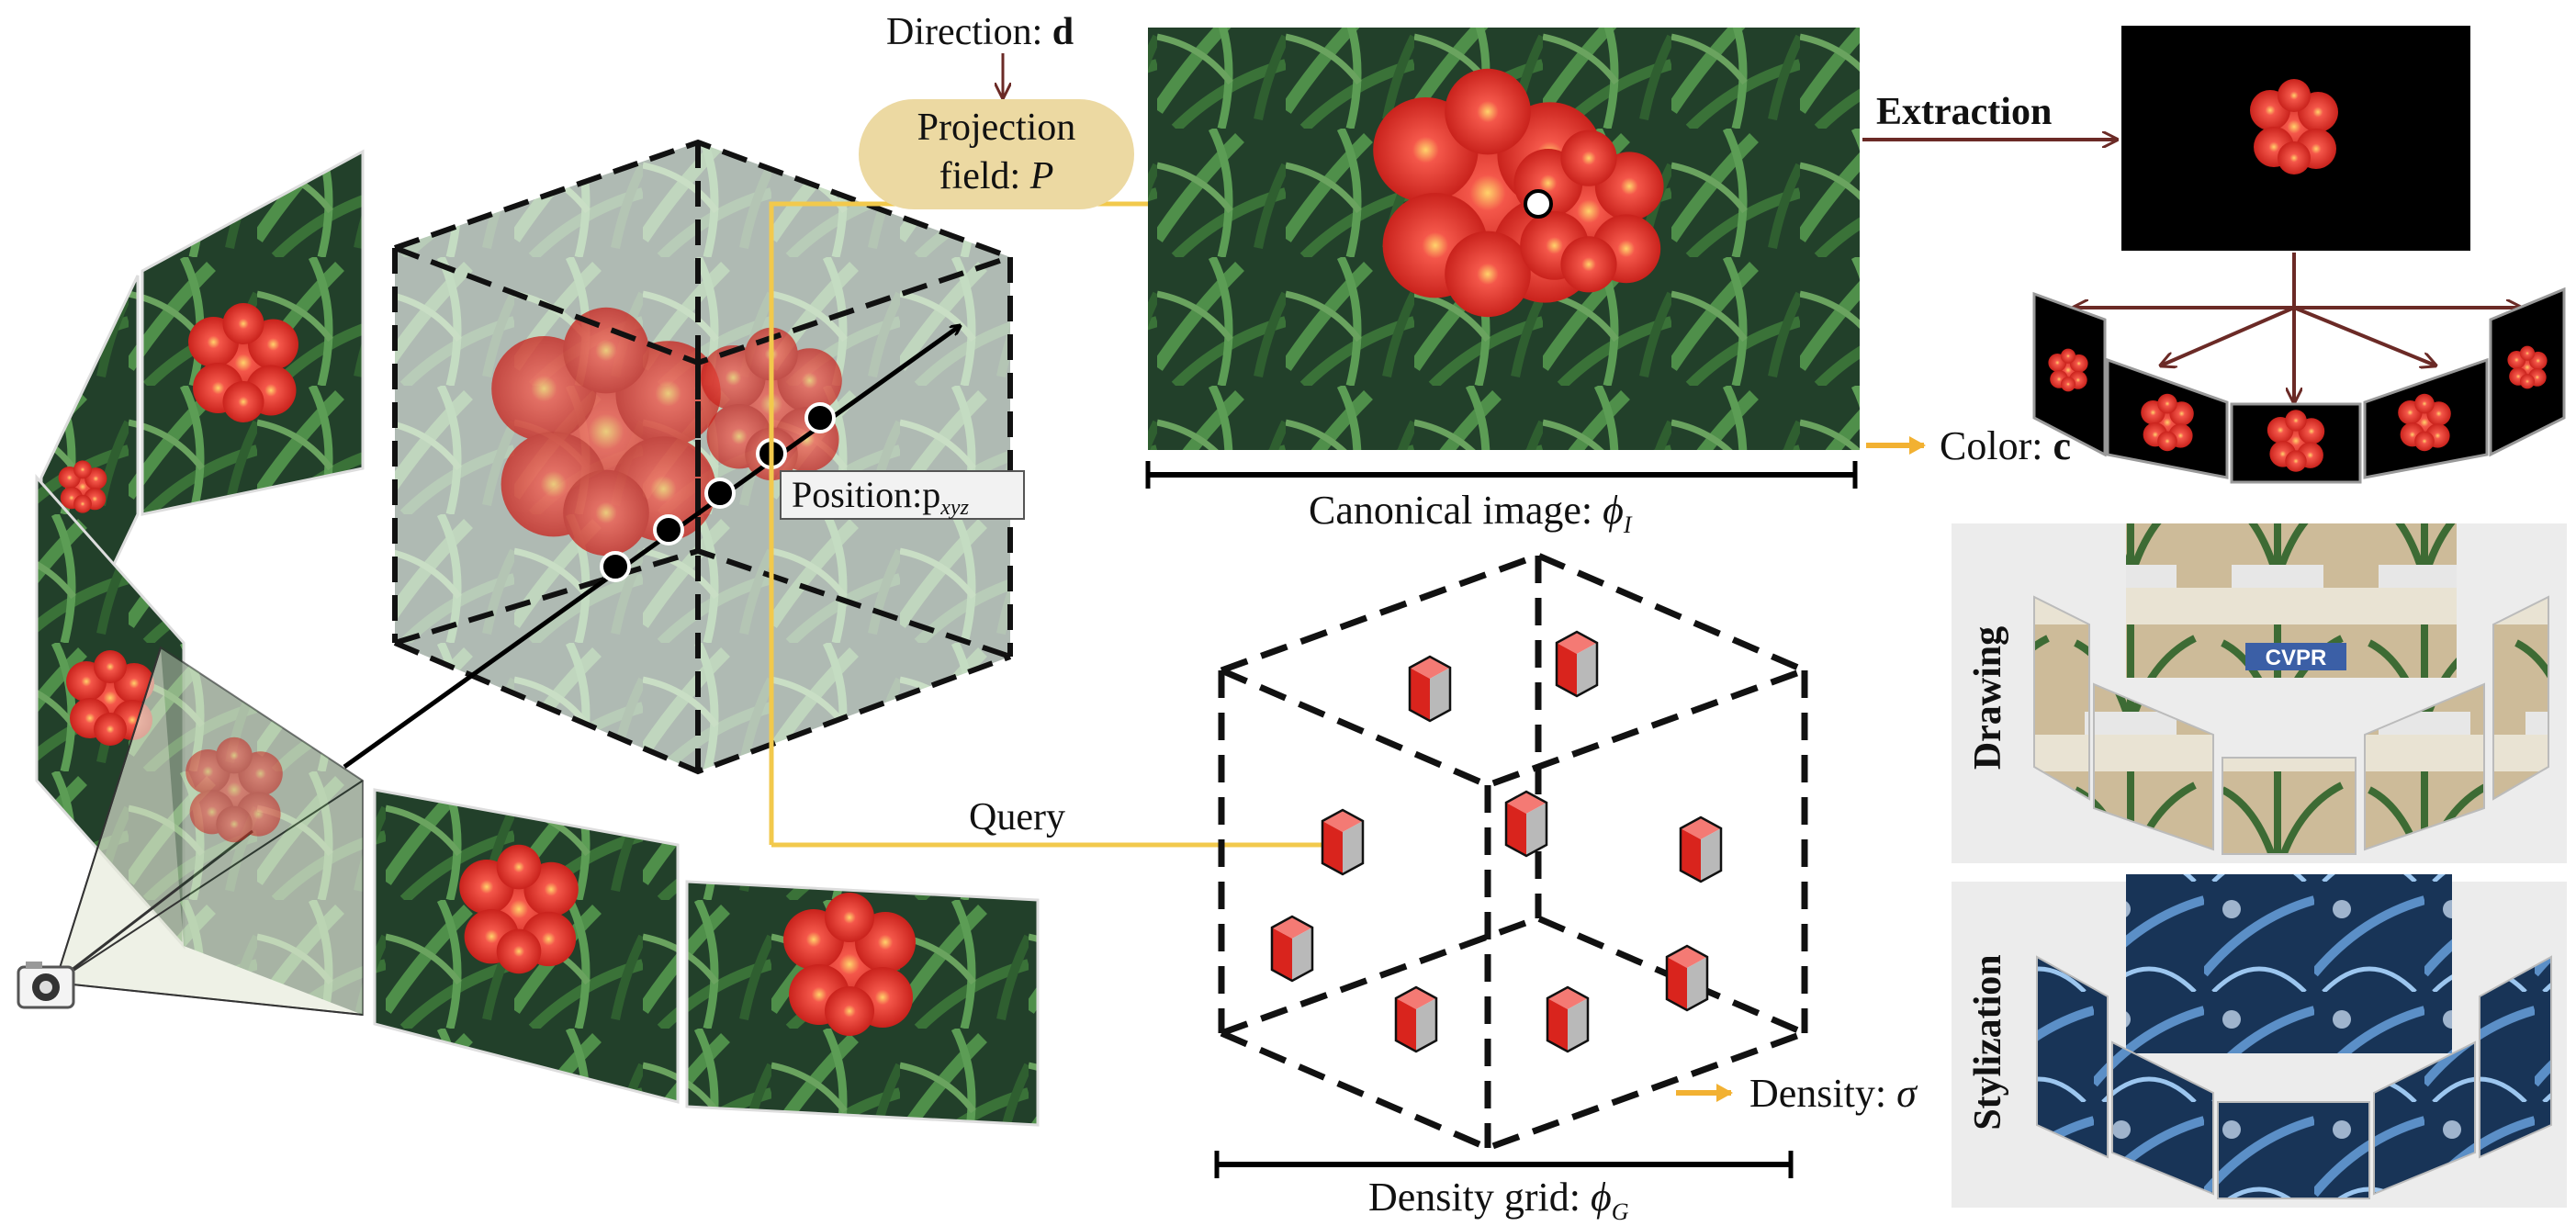  I want to click on svg-text: Position:pxyz, so click(881, 497).